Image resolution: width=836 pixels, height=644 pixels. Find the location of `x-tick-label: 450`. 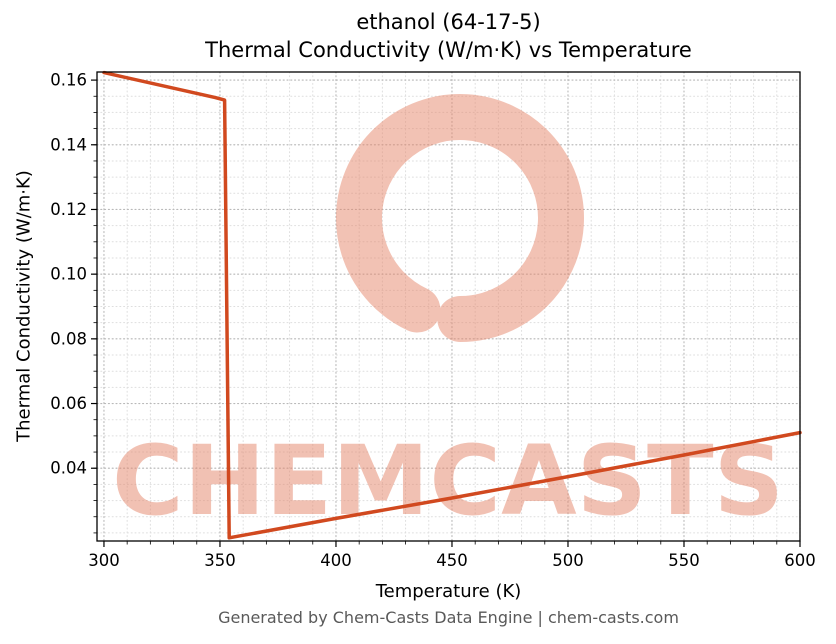

x-tick-label: 450 is located at coordinates (452, 560).